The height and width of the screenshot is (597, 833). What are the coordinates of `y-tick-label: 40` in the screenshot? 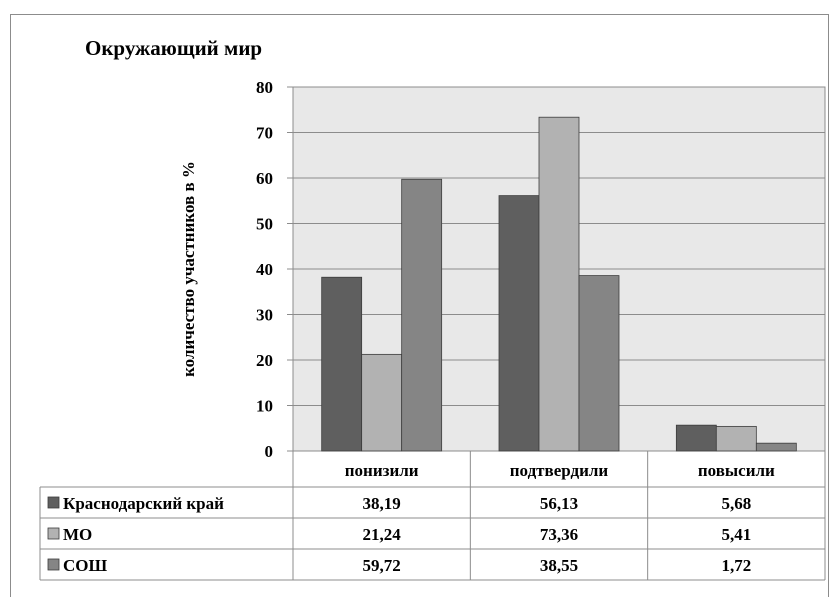 It's located at (264, 269).